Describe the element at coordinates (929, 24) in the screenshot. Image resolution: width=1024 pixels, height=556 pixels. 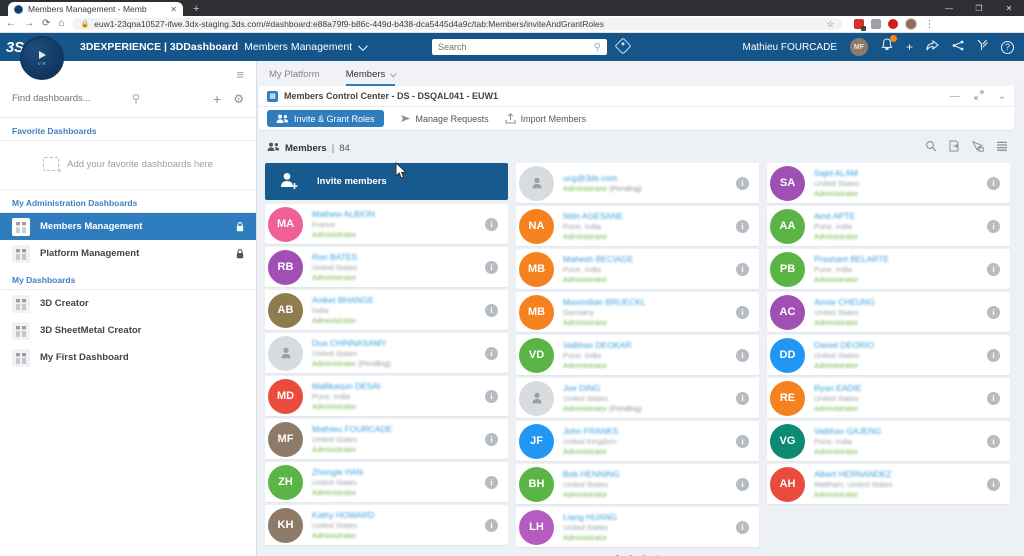
I see `browser-menu-icon: ⋮` at that location.